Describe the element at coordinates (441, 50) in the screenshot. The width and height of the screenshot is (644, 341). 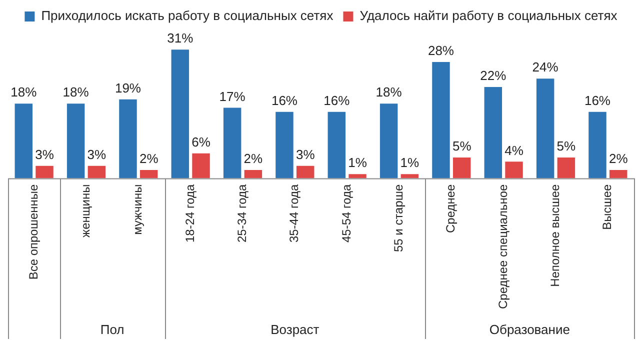
I see `data-label: 28%` at that location.